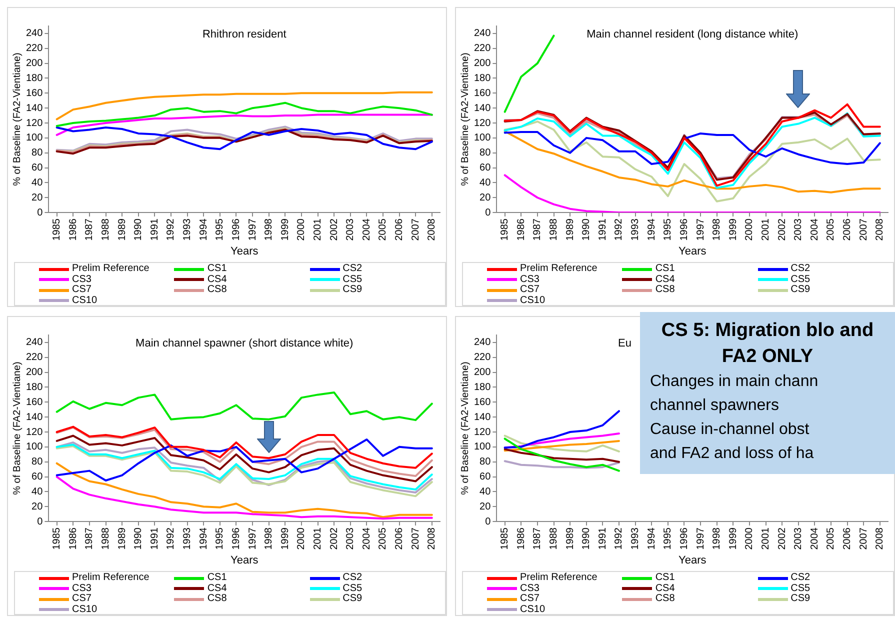 Image resolution: width=895 pixels, height=619 pixels. I want to click on x-tick-label: 1998, so click(269, 538).